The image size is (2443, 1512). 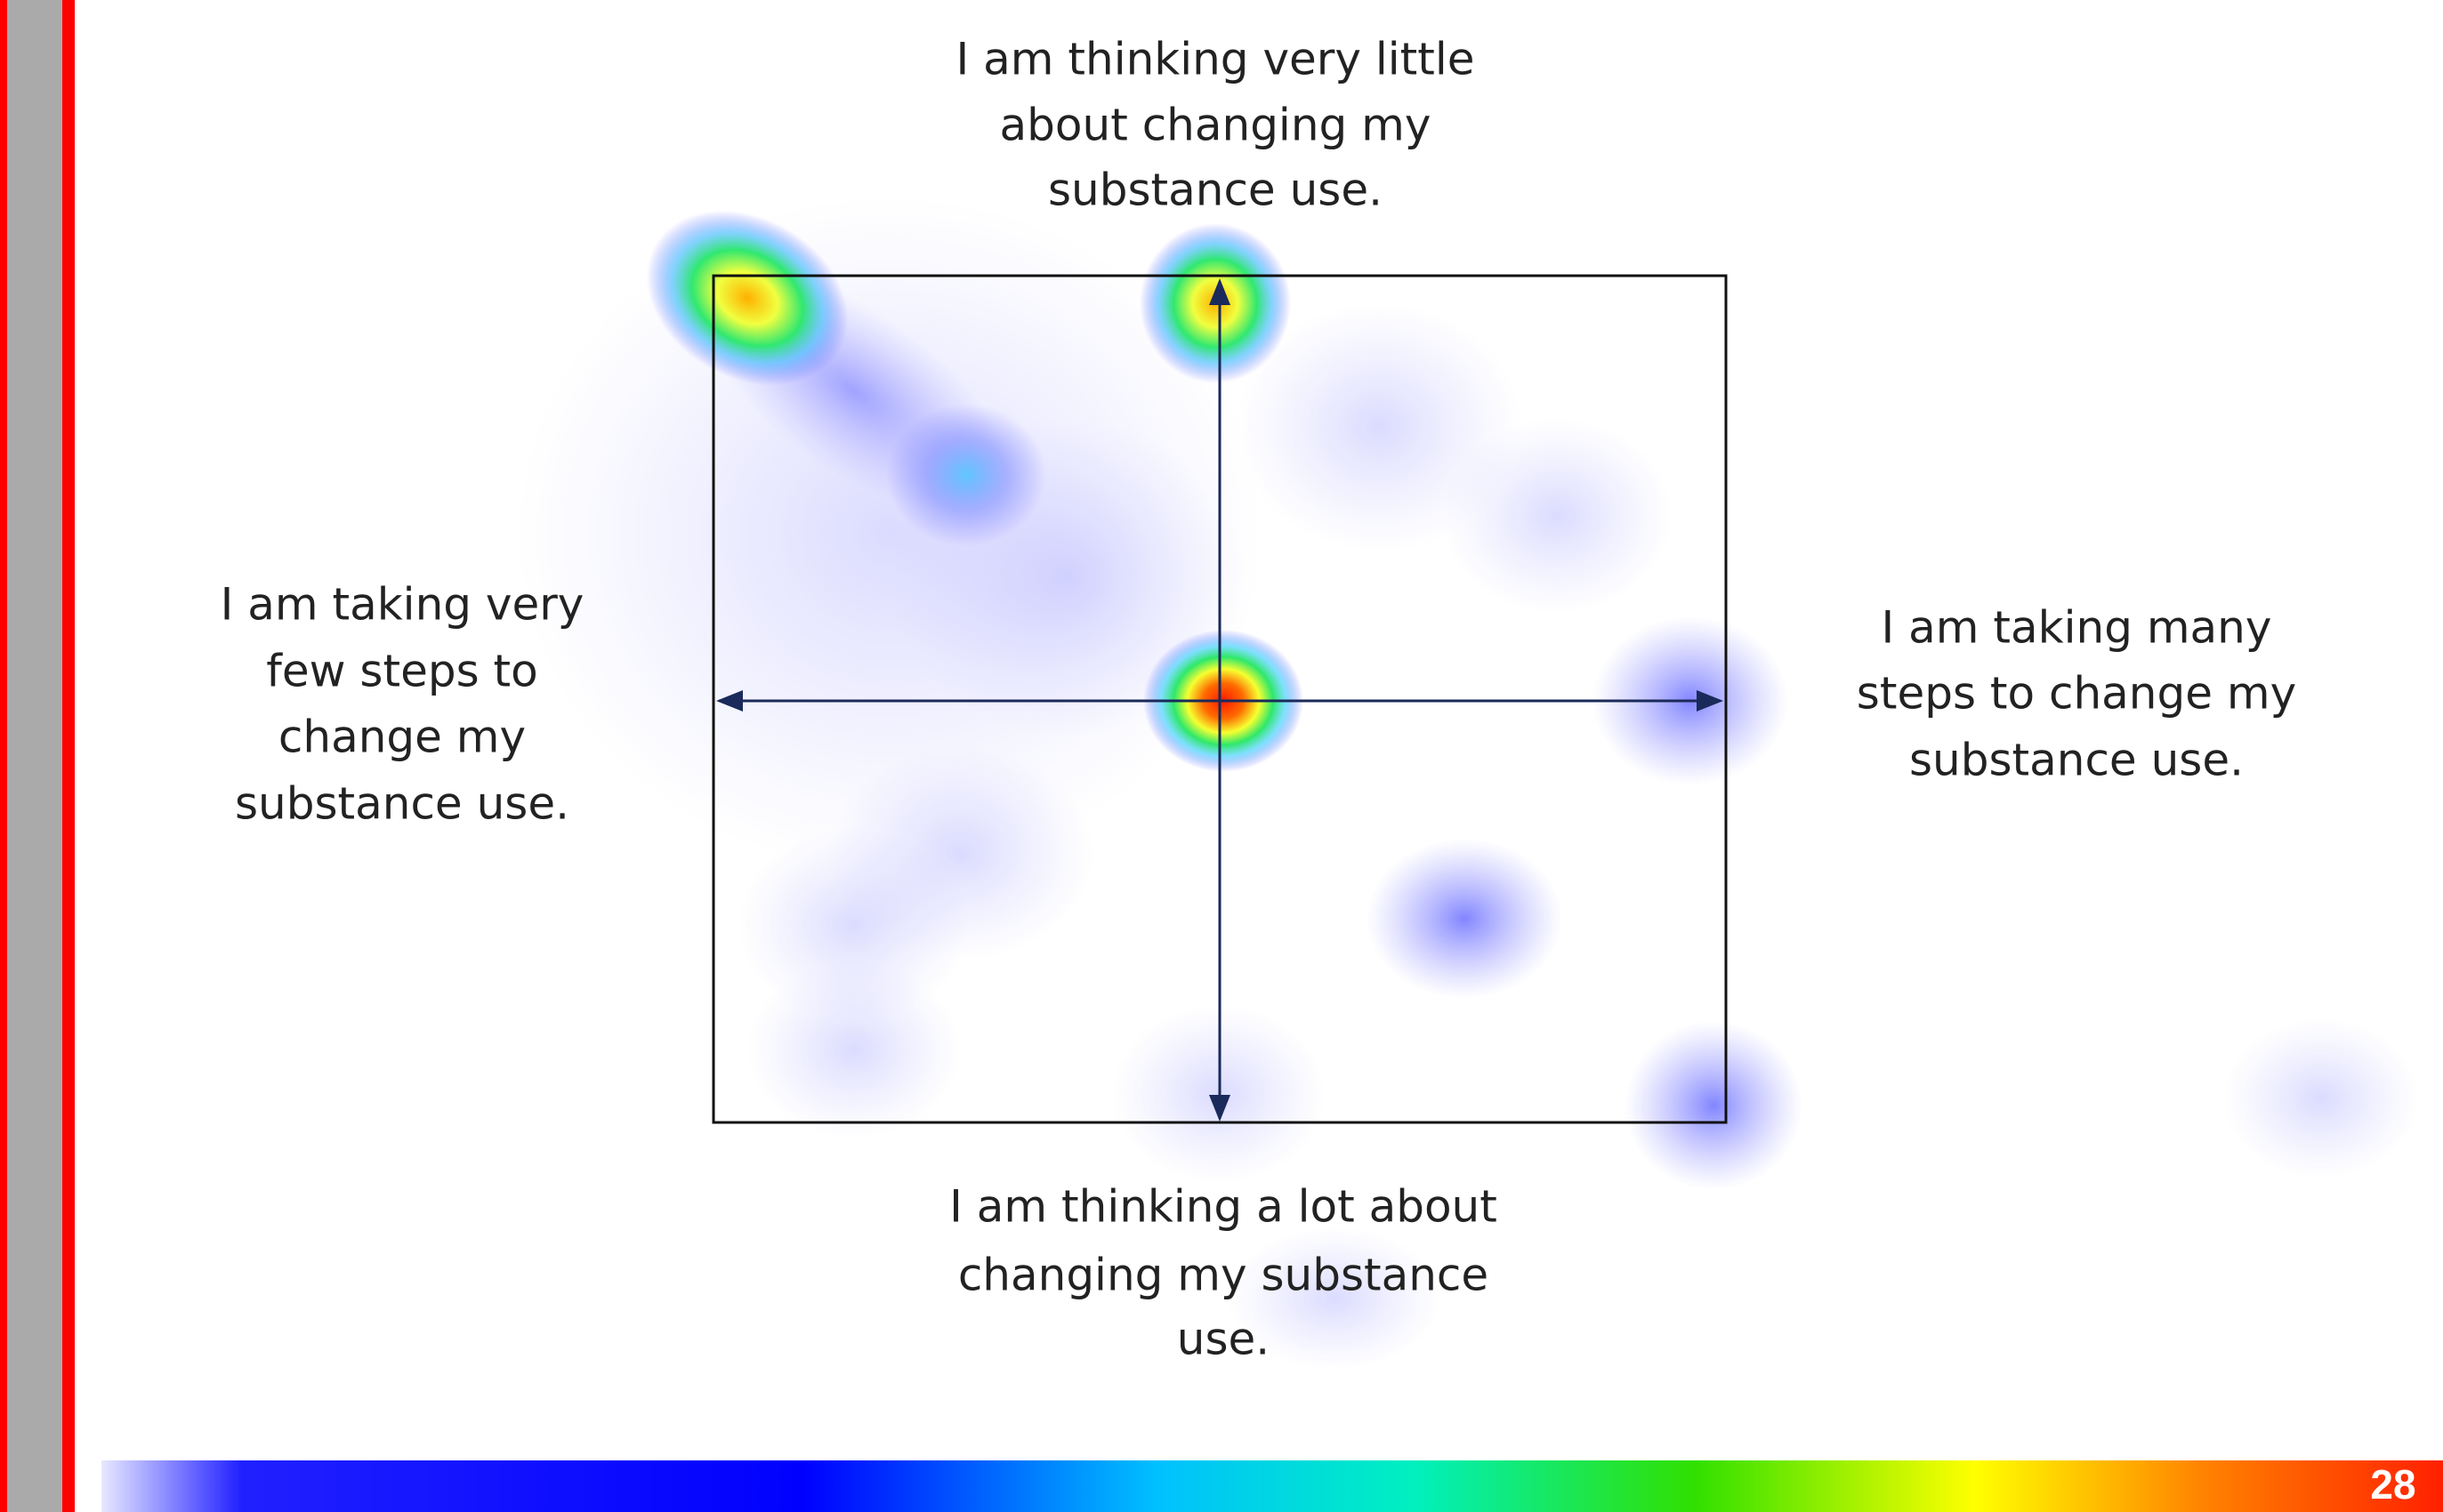 What do you see at coordinates (2077, 628) in the screenshot?
I see `label-line: I am taking many` at bounding box center [2077, 628].